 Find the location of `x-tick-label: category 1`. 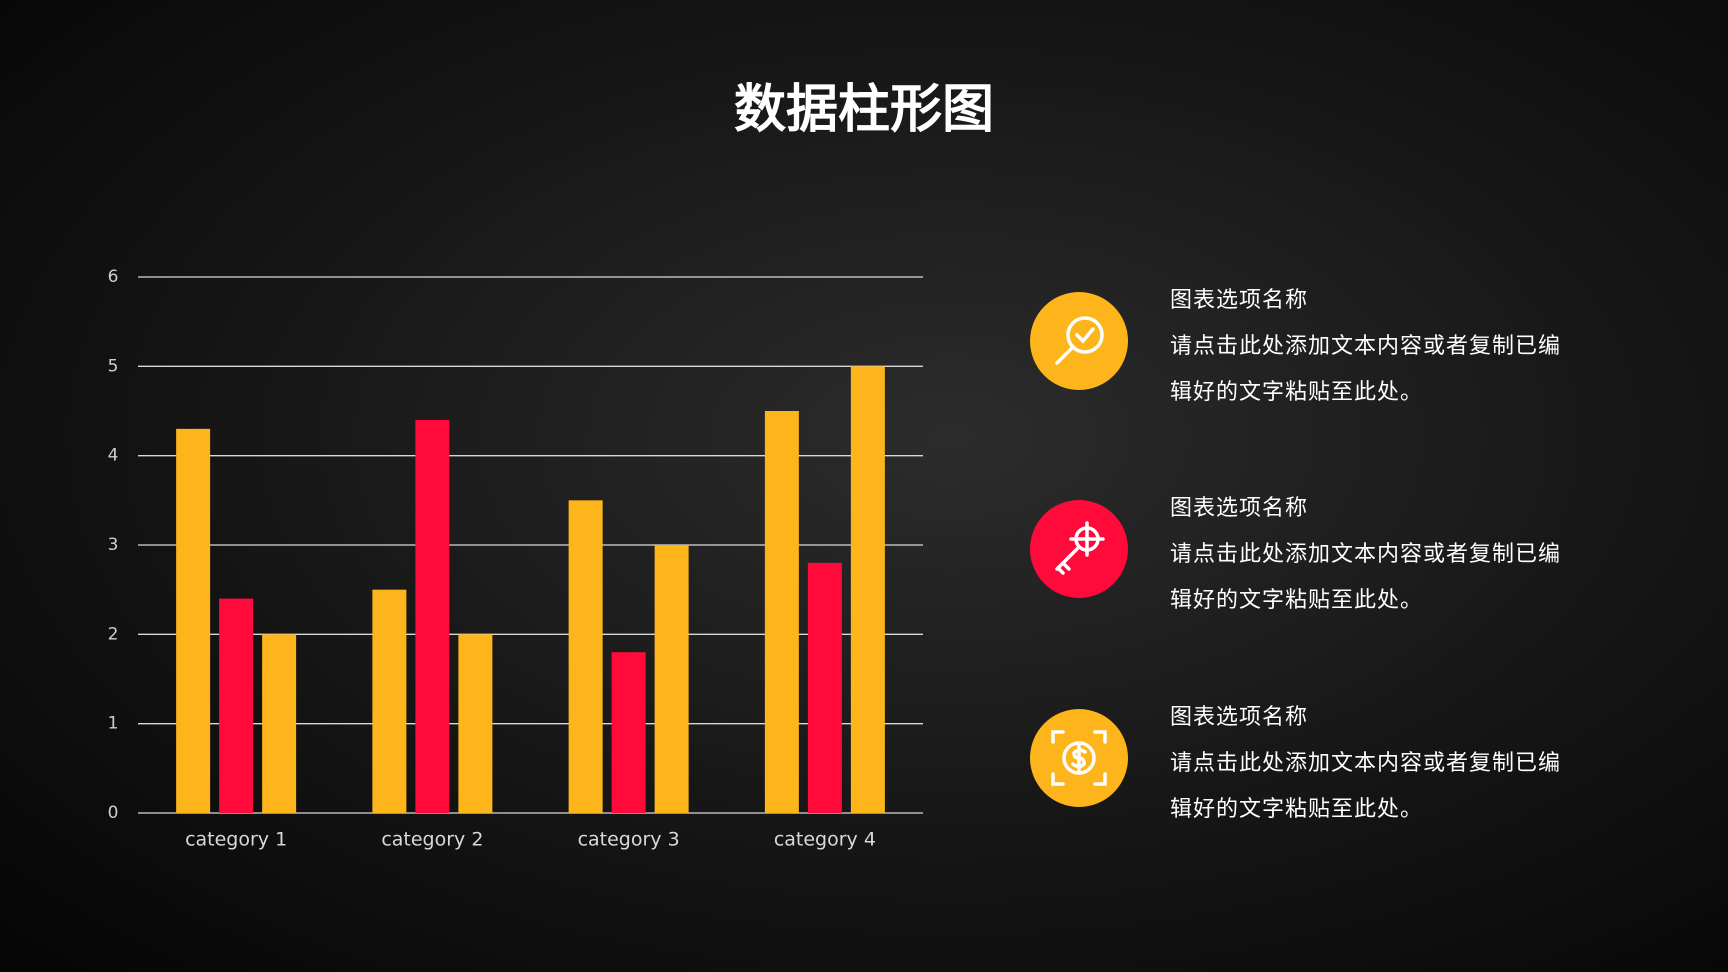

x-tick-label: category 1 is located at coordinates (236, 840).